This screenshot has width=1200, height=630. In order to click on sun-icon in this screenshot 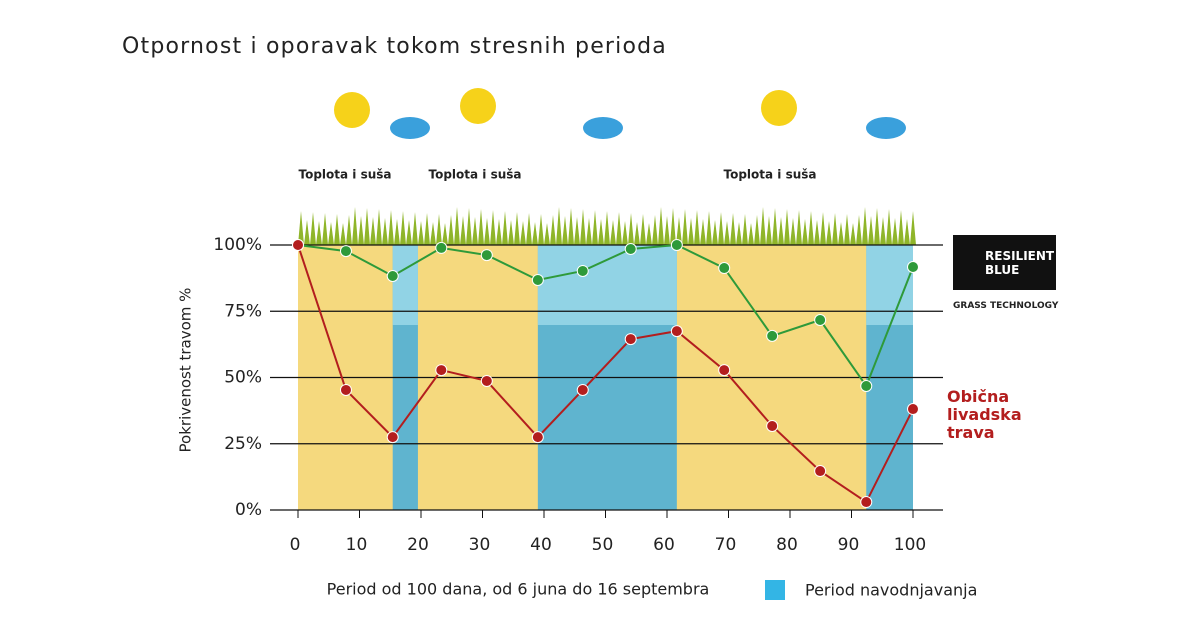, I will do `click(565, 108)`.